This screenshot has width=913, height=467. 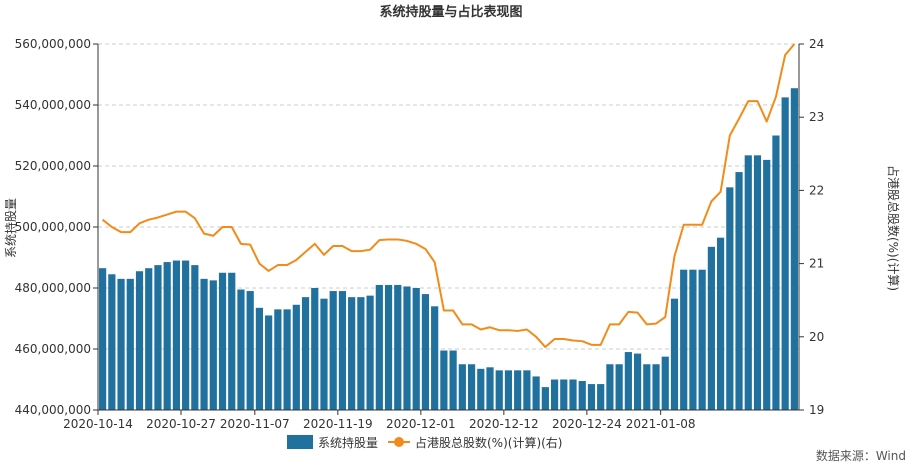 I want to click on x-tick-label: 2020-12-01, so click(x=421, y=424).